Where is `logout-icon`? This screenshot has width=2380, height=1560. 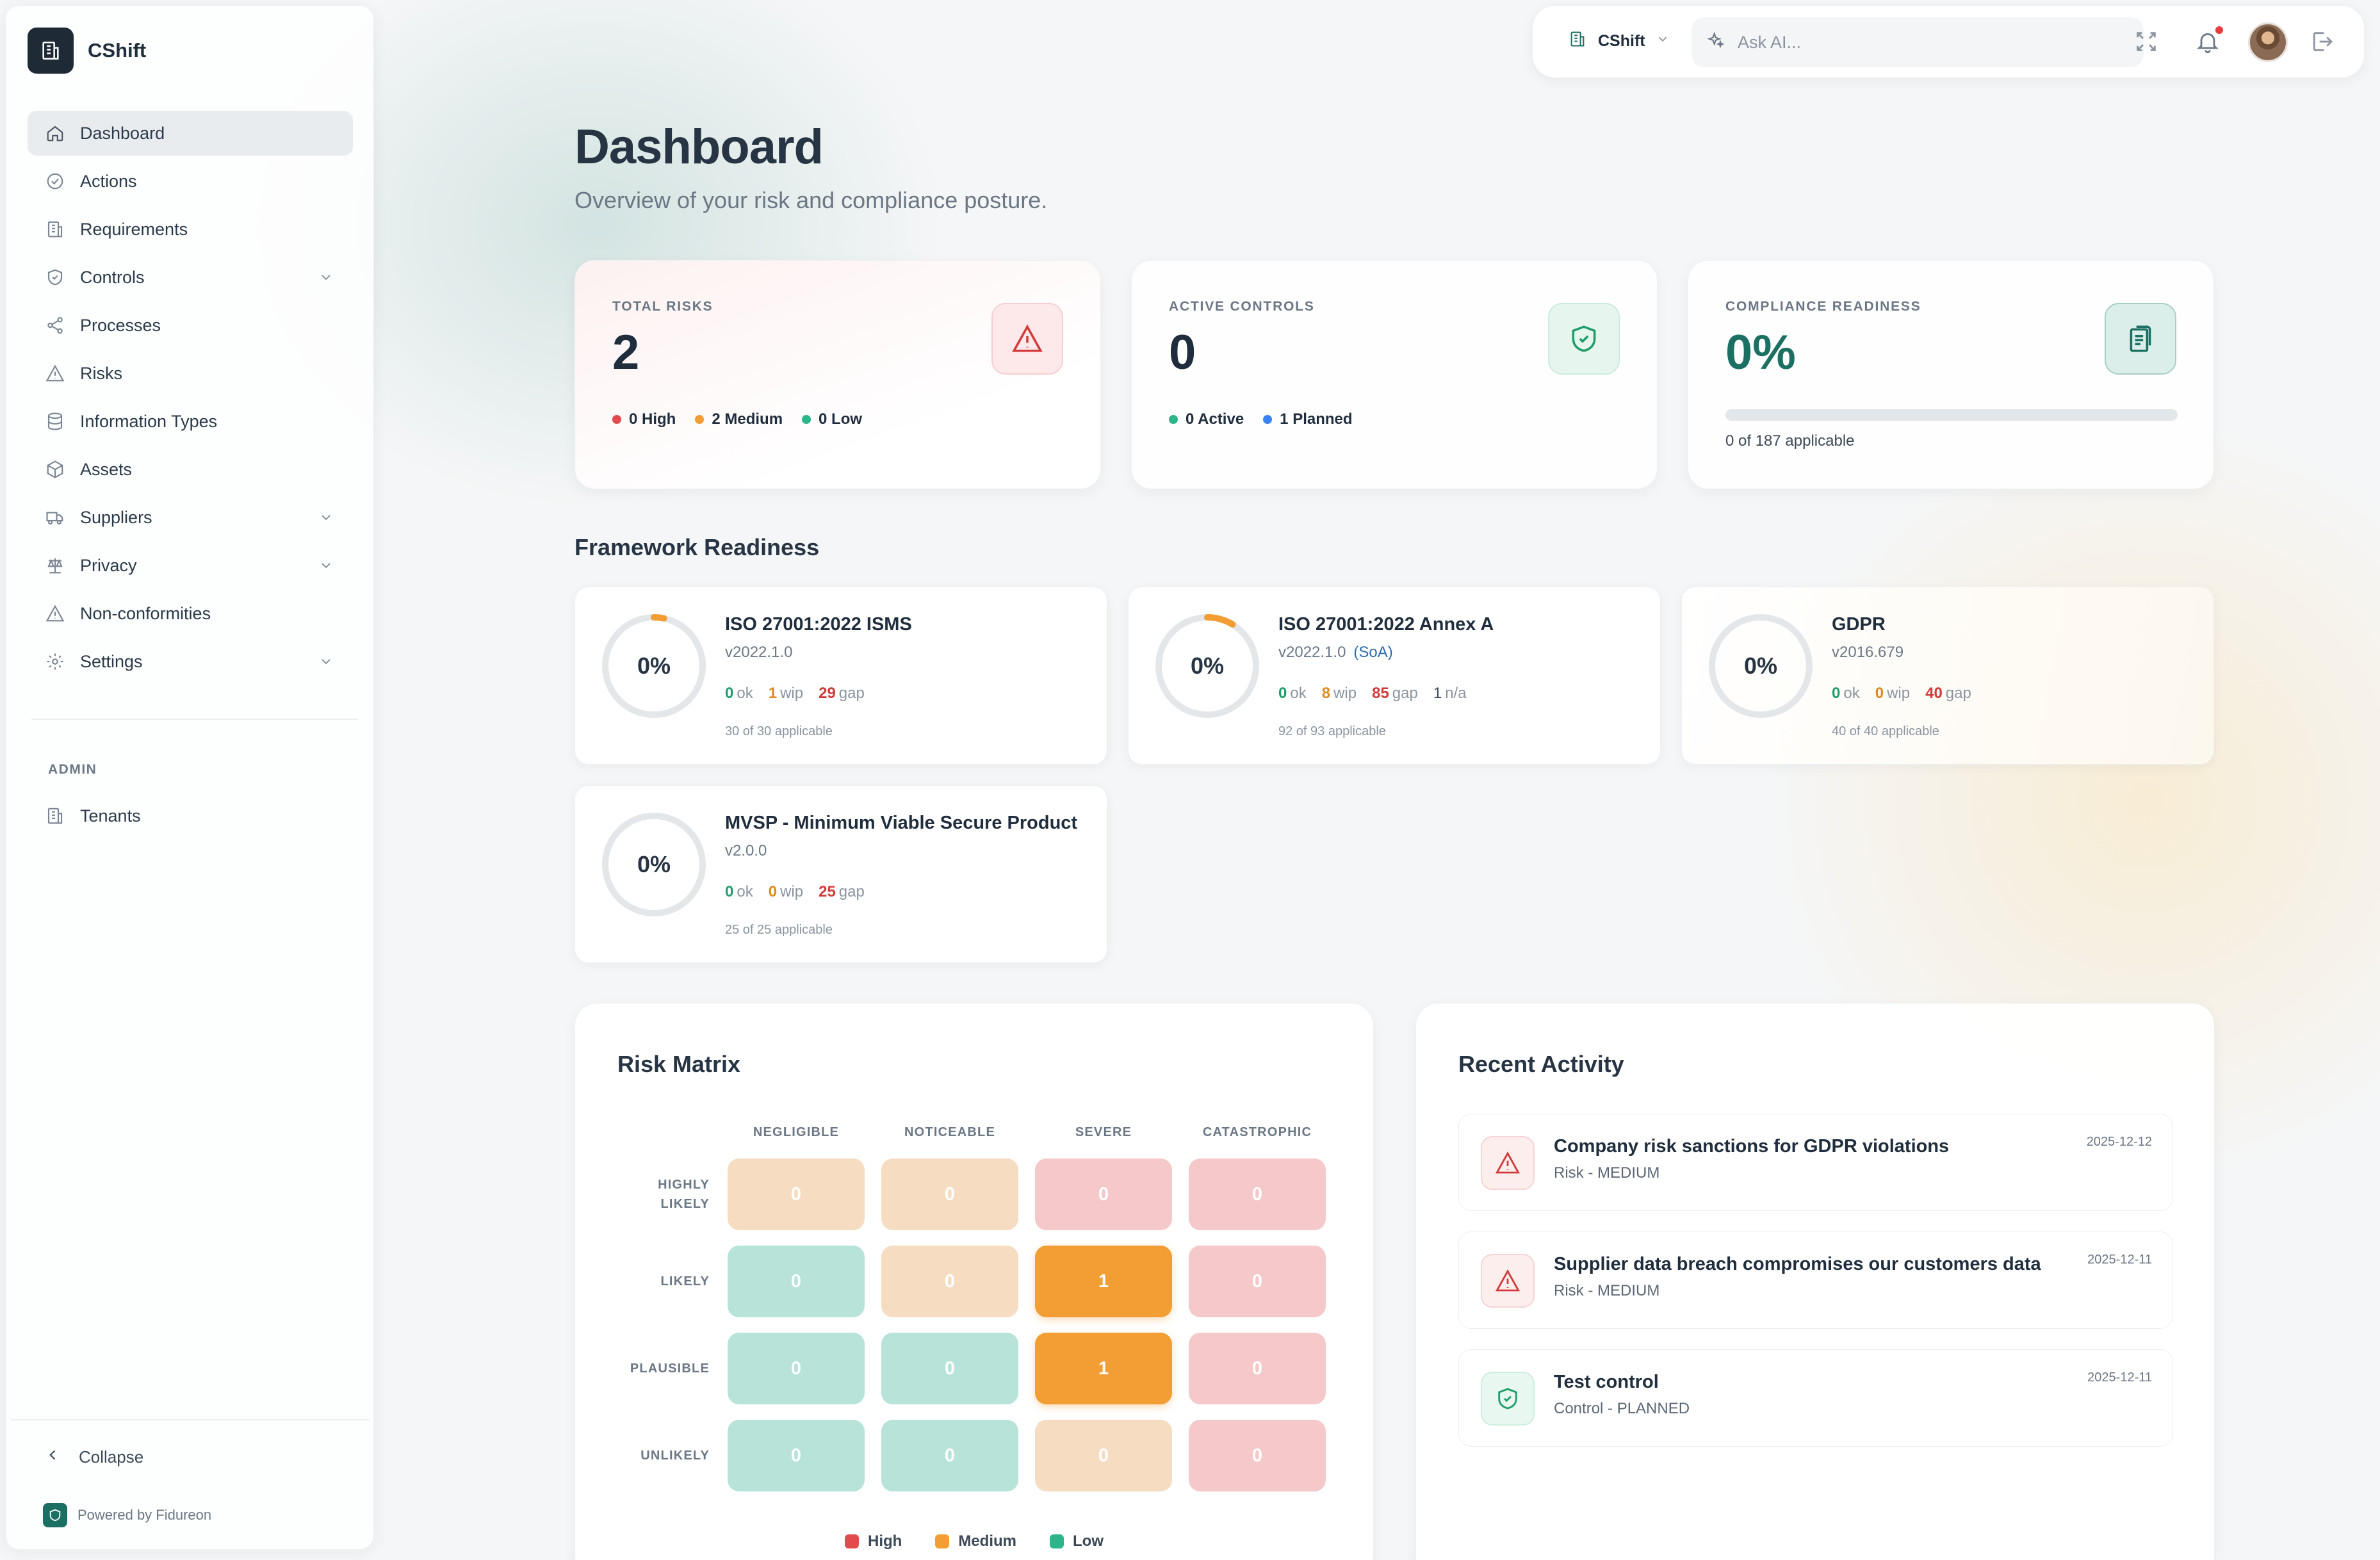 logout-icon is located at coordinates (2322, 43).